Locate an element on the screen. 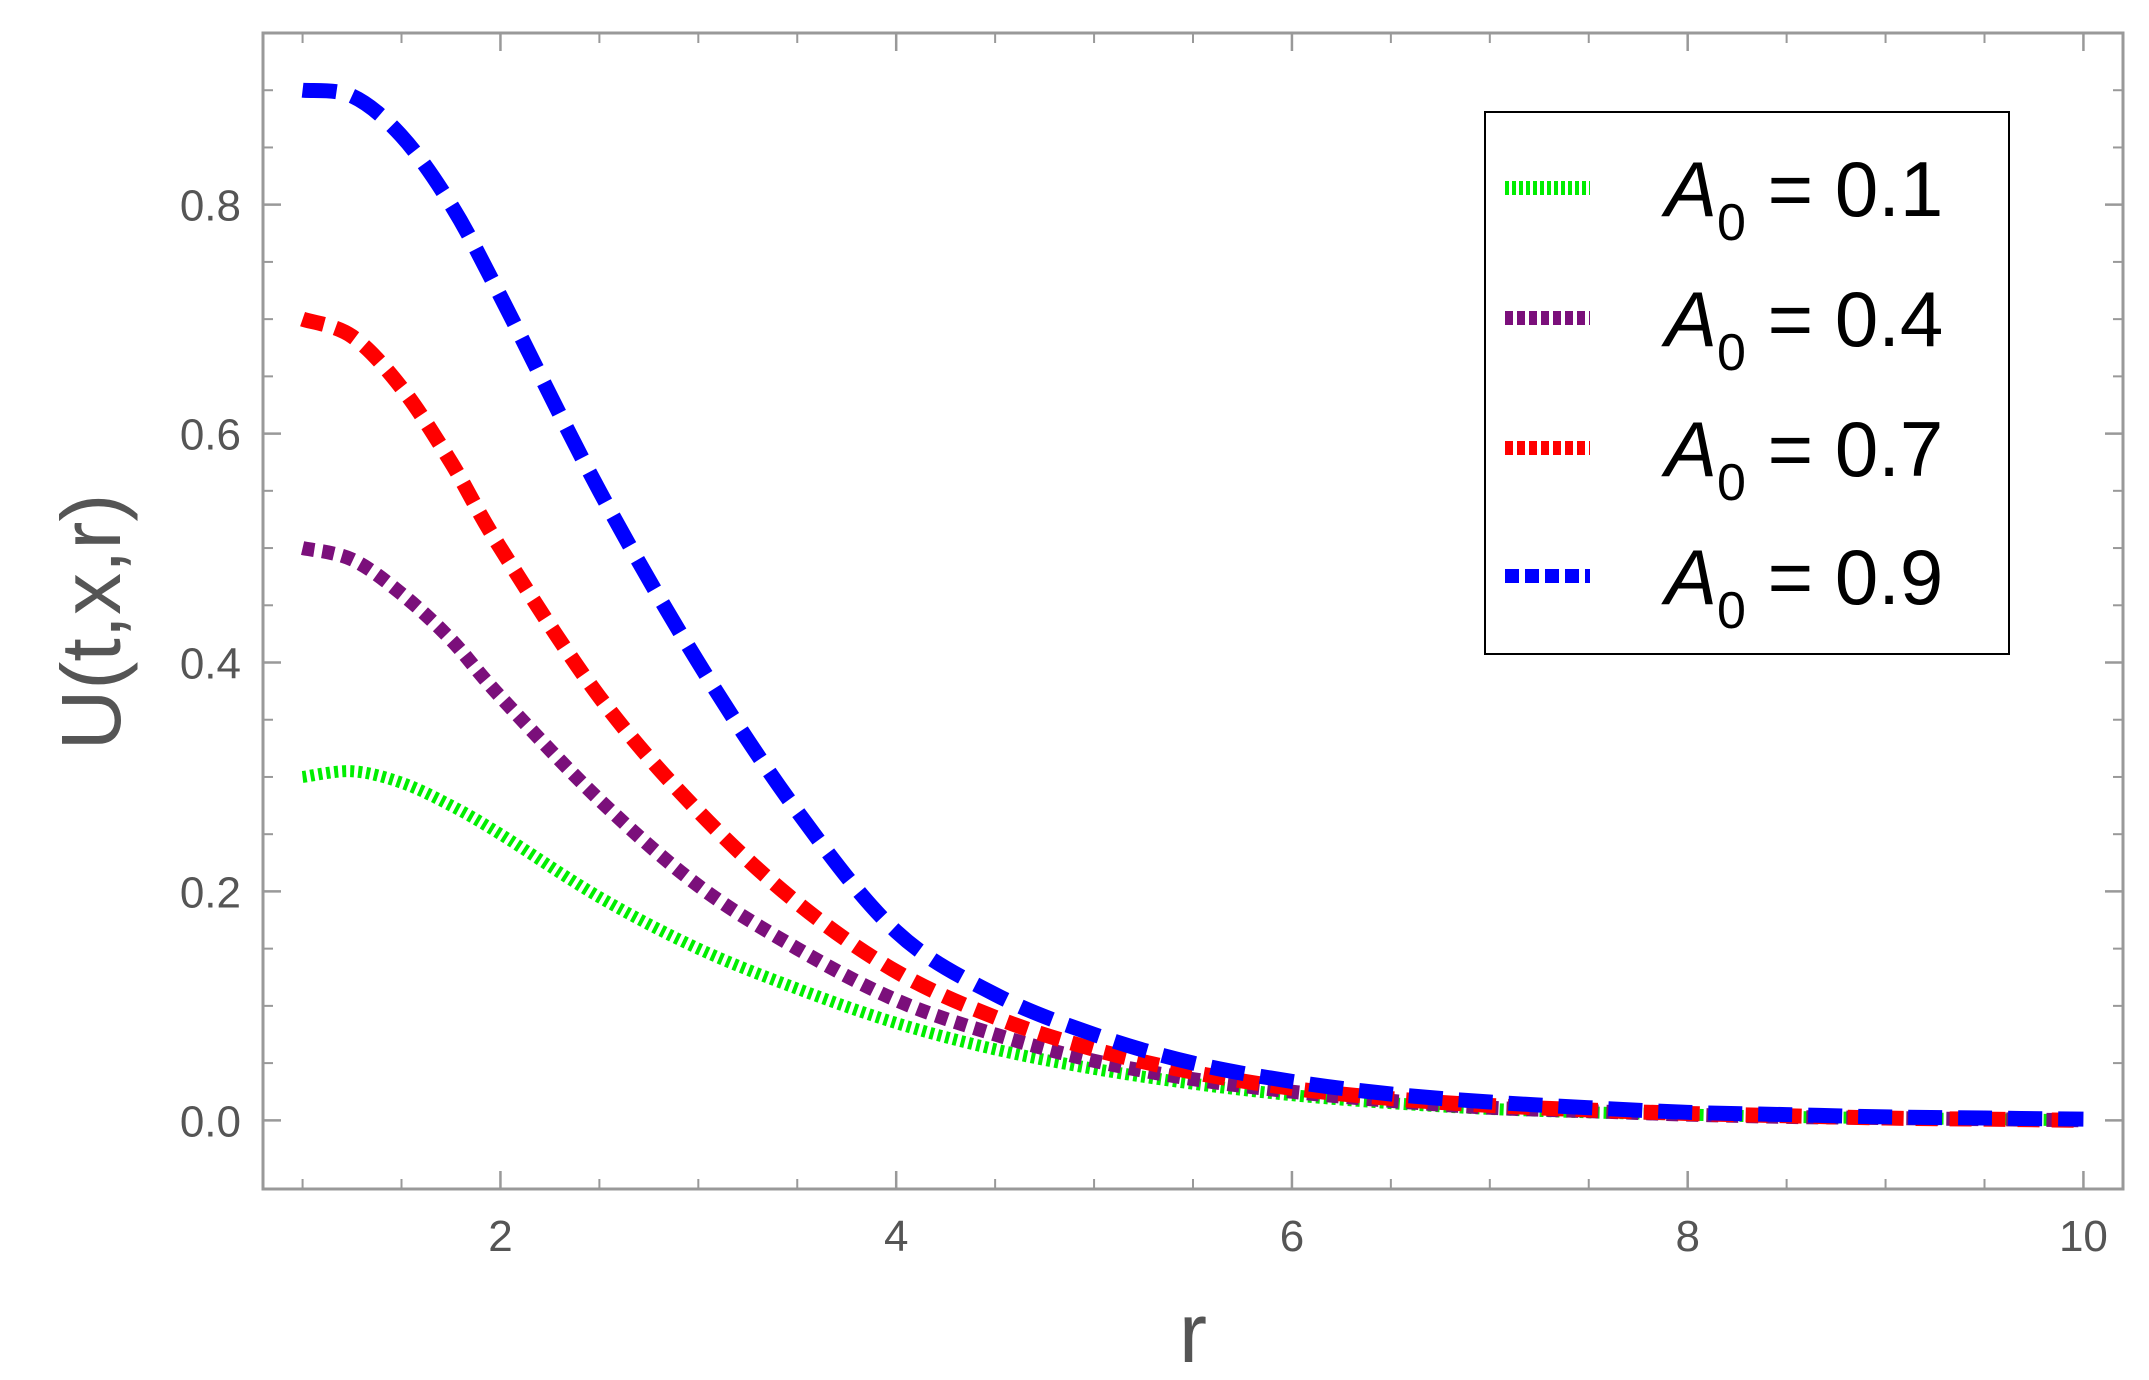 Image resolution: width=2149 pixels, height=1380 pixels. y-tick-label: 0.2 is located at coordinates (210, 892).